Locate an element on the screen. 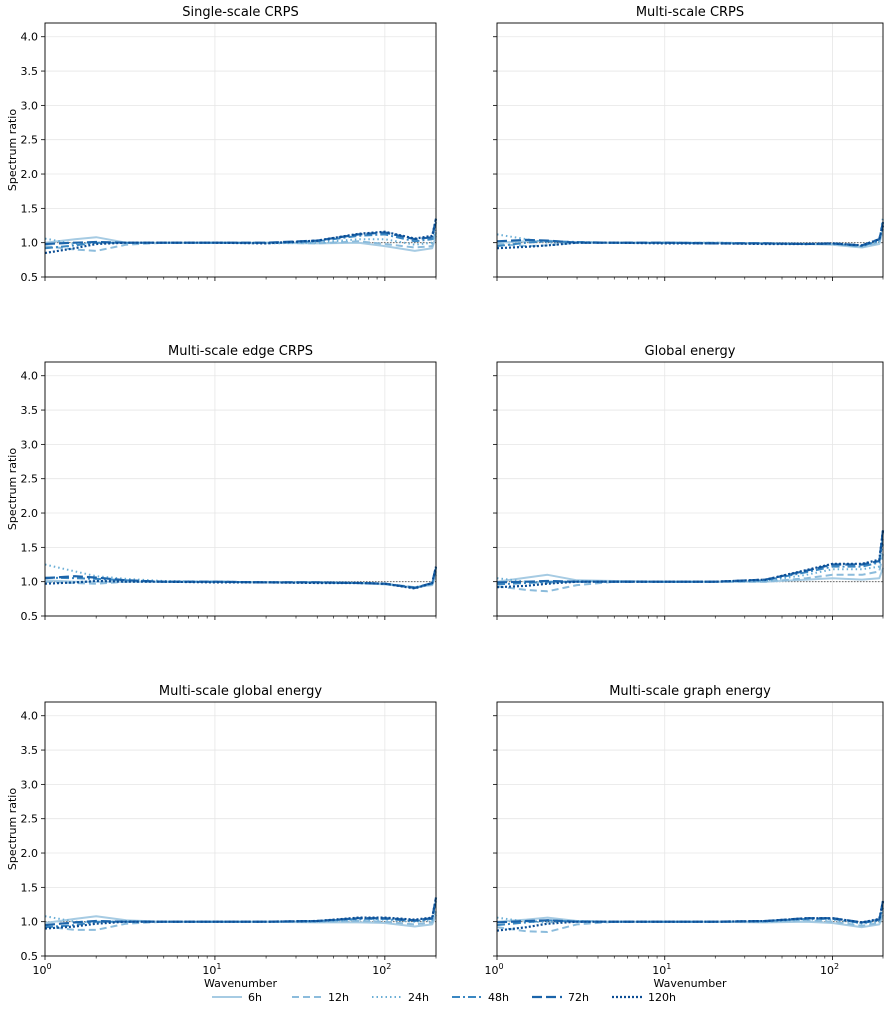 The height and width of the screenshot is (1012, 896). panel-title: Multi-scale global energy is located at coordinates (240, 691).